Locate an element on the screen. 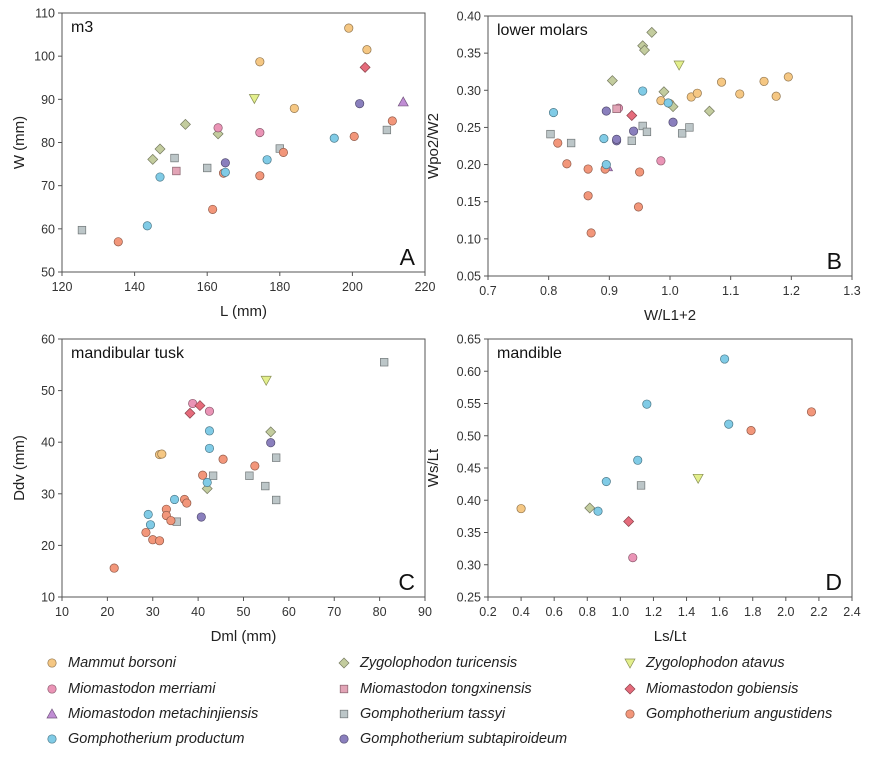 This screenshot has width=874, height=757. data-point-mt is located at coordinates (616, 109).